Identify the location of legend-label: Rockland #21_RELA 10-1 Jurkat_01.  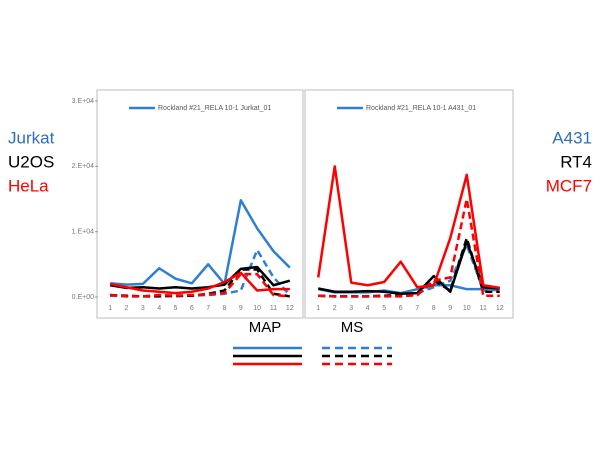
(214, 108).